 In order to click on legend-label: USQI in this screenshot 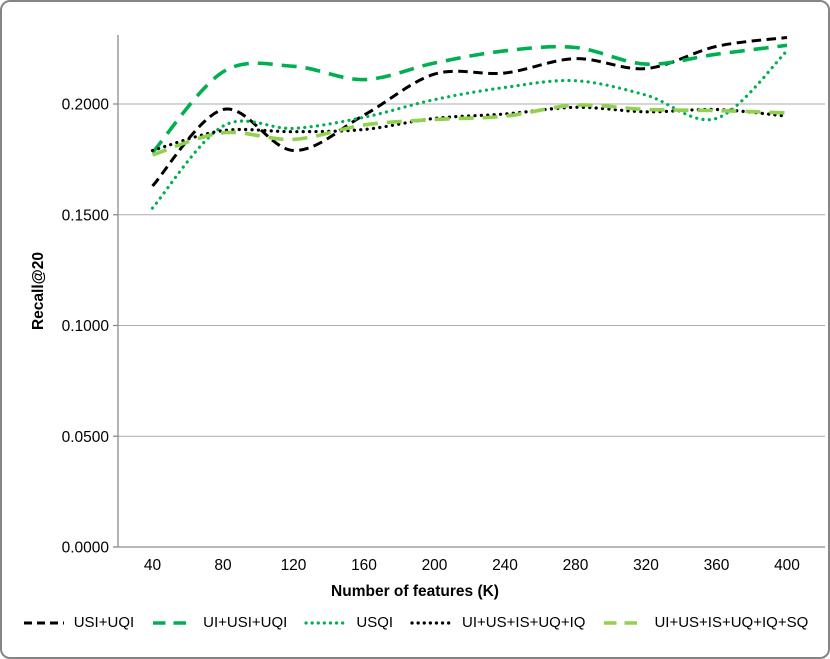, I will do `click(375, 622)`.